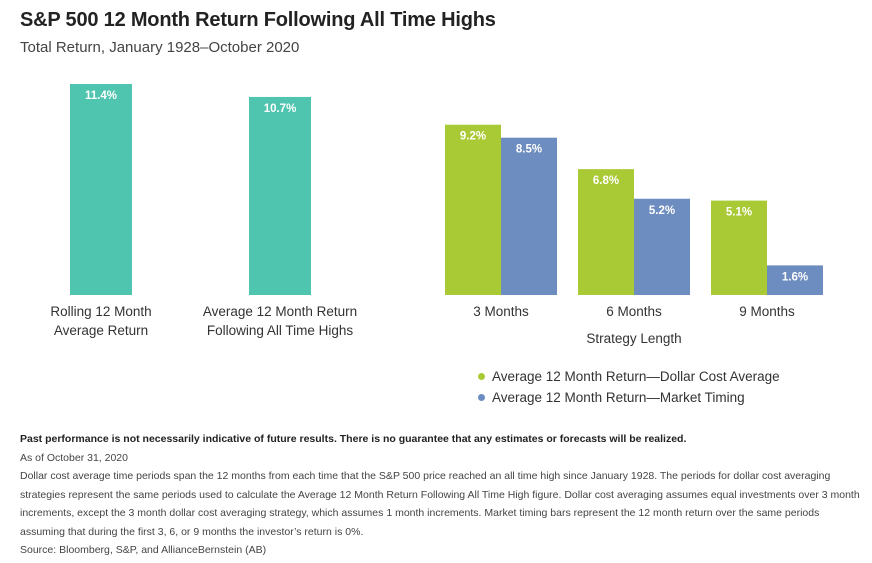 This screenshot has width=872, height=563. What do you see at coordinates (662, 211) in the screenshot?
I see `bar-6-months-series-2-value-label: 5.2%` at bounding box center [662, 211].